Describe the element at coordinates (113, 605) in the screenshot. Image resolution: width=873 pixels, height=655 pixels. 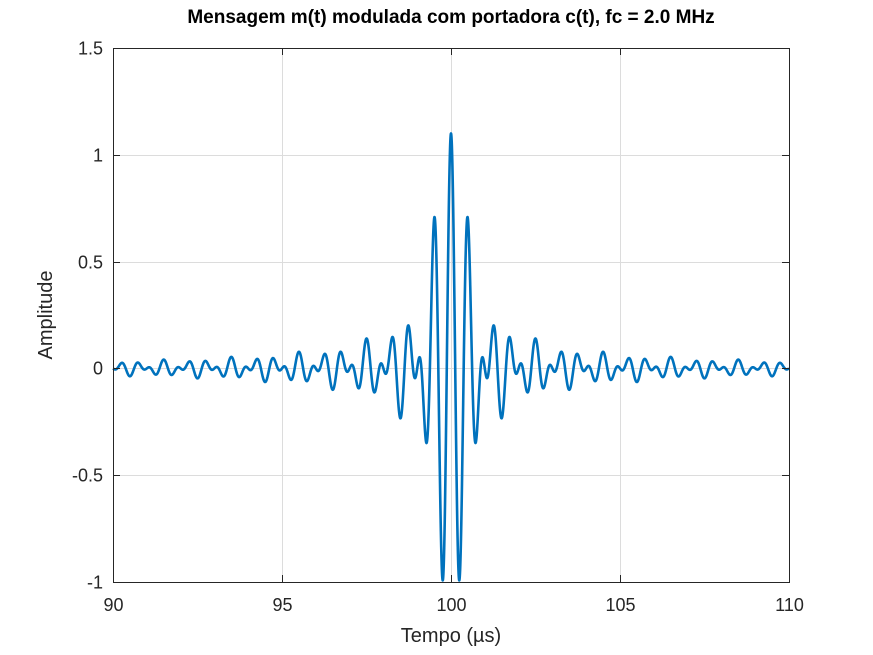
I see `x-tick-label: 90` at that location.